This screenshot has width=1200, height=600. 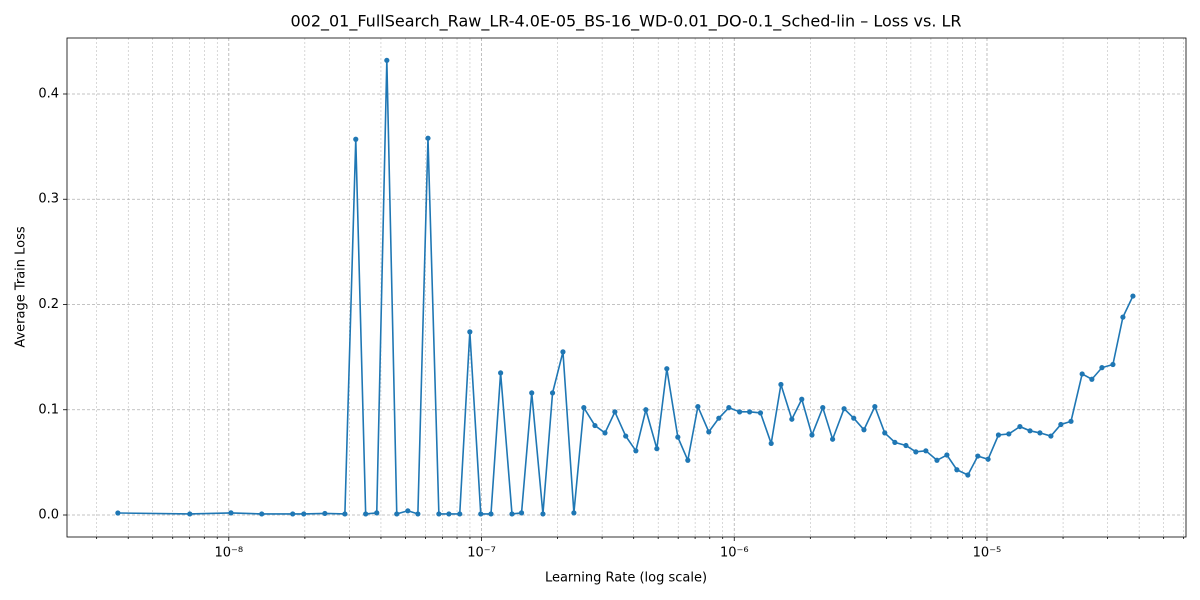 What do you see at coordinates (228, 553) in the screenshot?
I see `x-tick-label: 10⁻⁸` at bounding box center [228, 553].